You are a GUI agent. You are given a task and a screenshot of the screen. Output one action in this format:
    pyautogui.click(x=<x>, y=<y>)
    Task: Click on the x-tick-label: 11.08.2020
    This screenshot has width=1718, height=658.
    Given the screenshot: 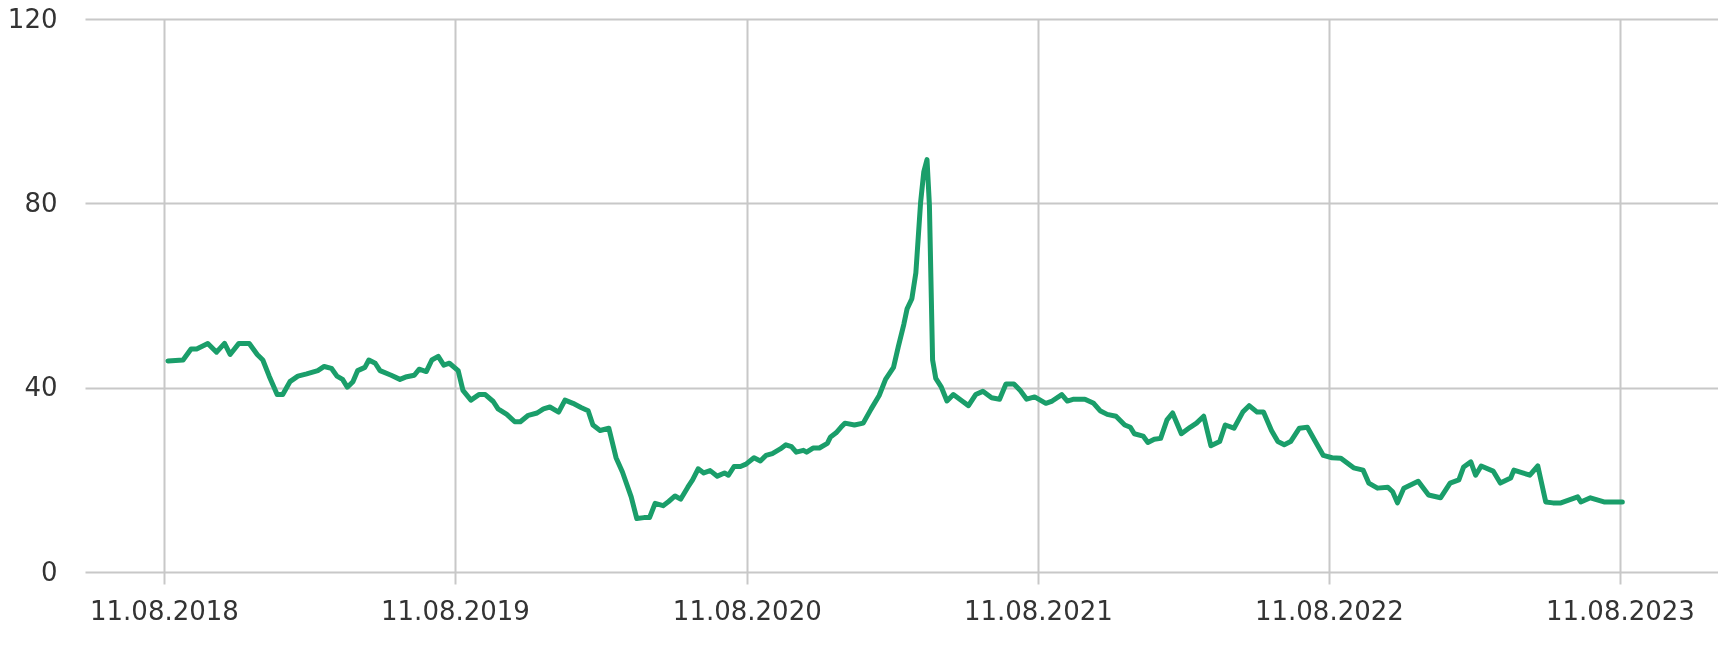 What is the action you would take?
    pyautogui.click(x=747, y=610)
    